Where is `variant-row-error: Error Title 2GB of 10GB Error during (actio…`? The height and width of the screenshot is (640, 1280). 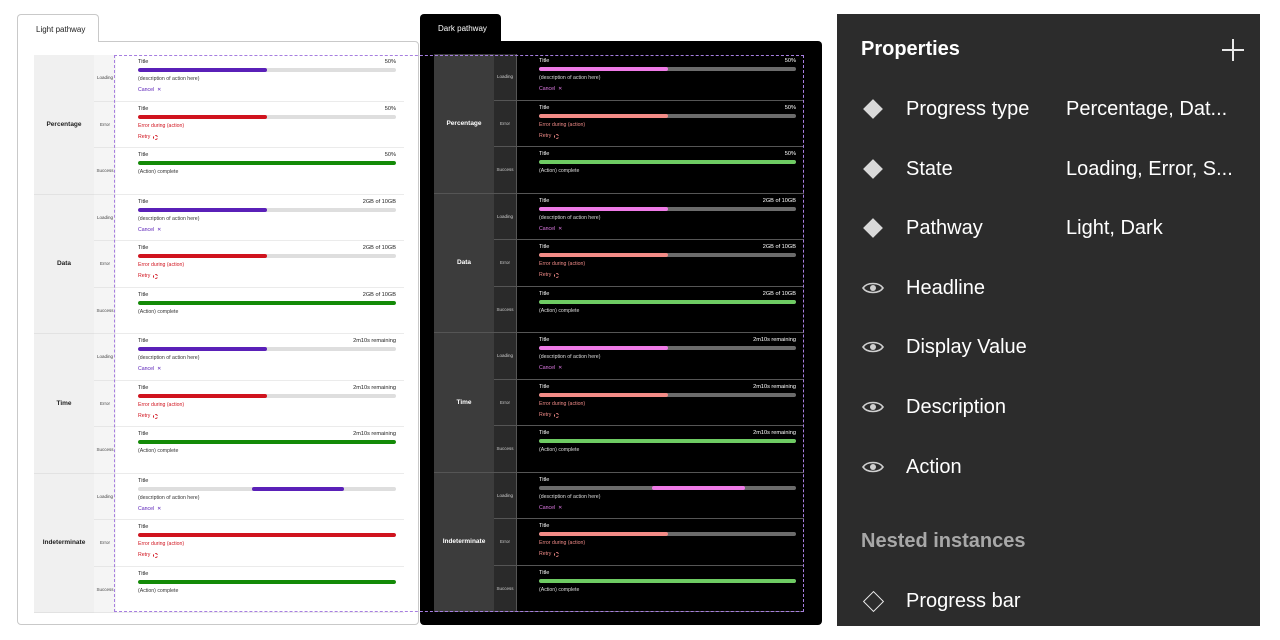
variant-row-error: Error Title 2GB of 10GB Error during (actio… is located at coordinates (249, 264).